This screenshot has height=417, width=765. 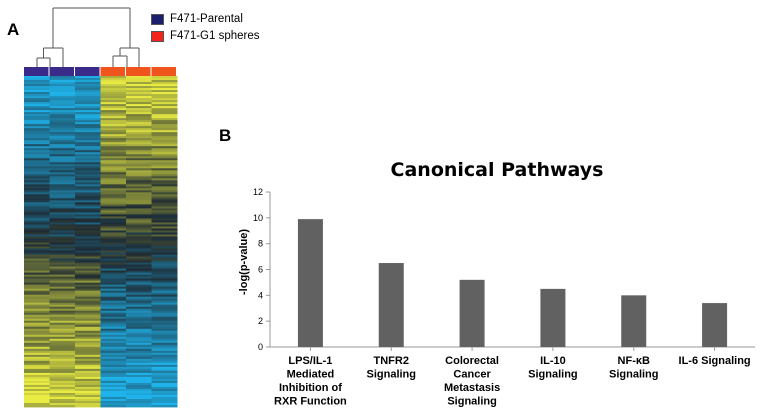 I want to click on x-category-label-line: LPS/IL-1, so click(x=310, y=361).